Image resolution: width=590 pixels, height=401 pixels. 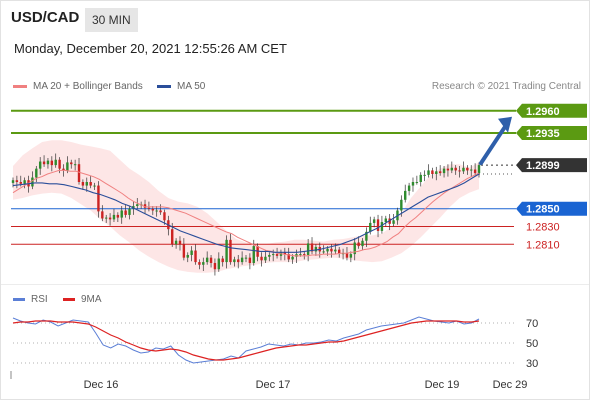 What do you see at coordinates (19, 299) in the screenshot?
I see `rsi-swatch` at bounding box center [19, 299].